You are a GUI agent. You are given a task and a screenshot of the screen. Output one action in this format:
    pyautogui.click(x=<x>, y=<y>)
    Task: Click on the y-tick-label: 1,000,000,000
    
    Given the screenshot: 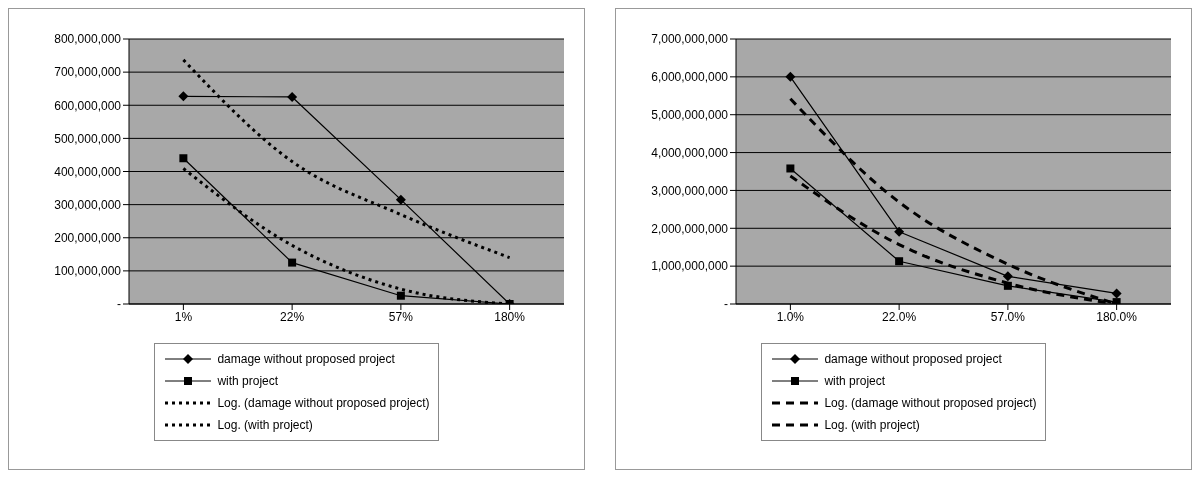 What is the action you would take?
    pyautogui.click(x=690, y=266)
    